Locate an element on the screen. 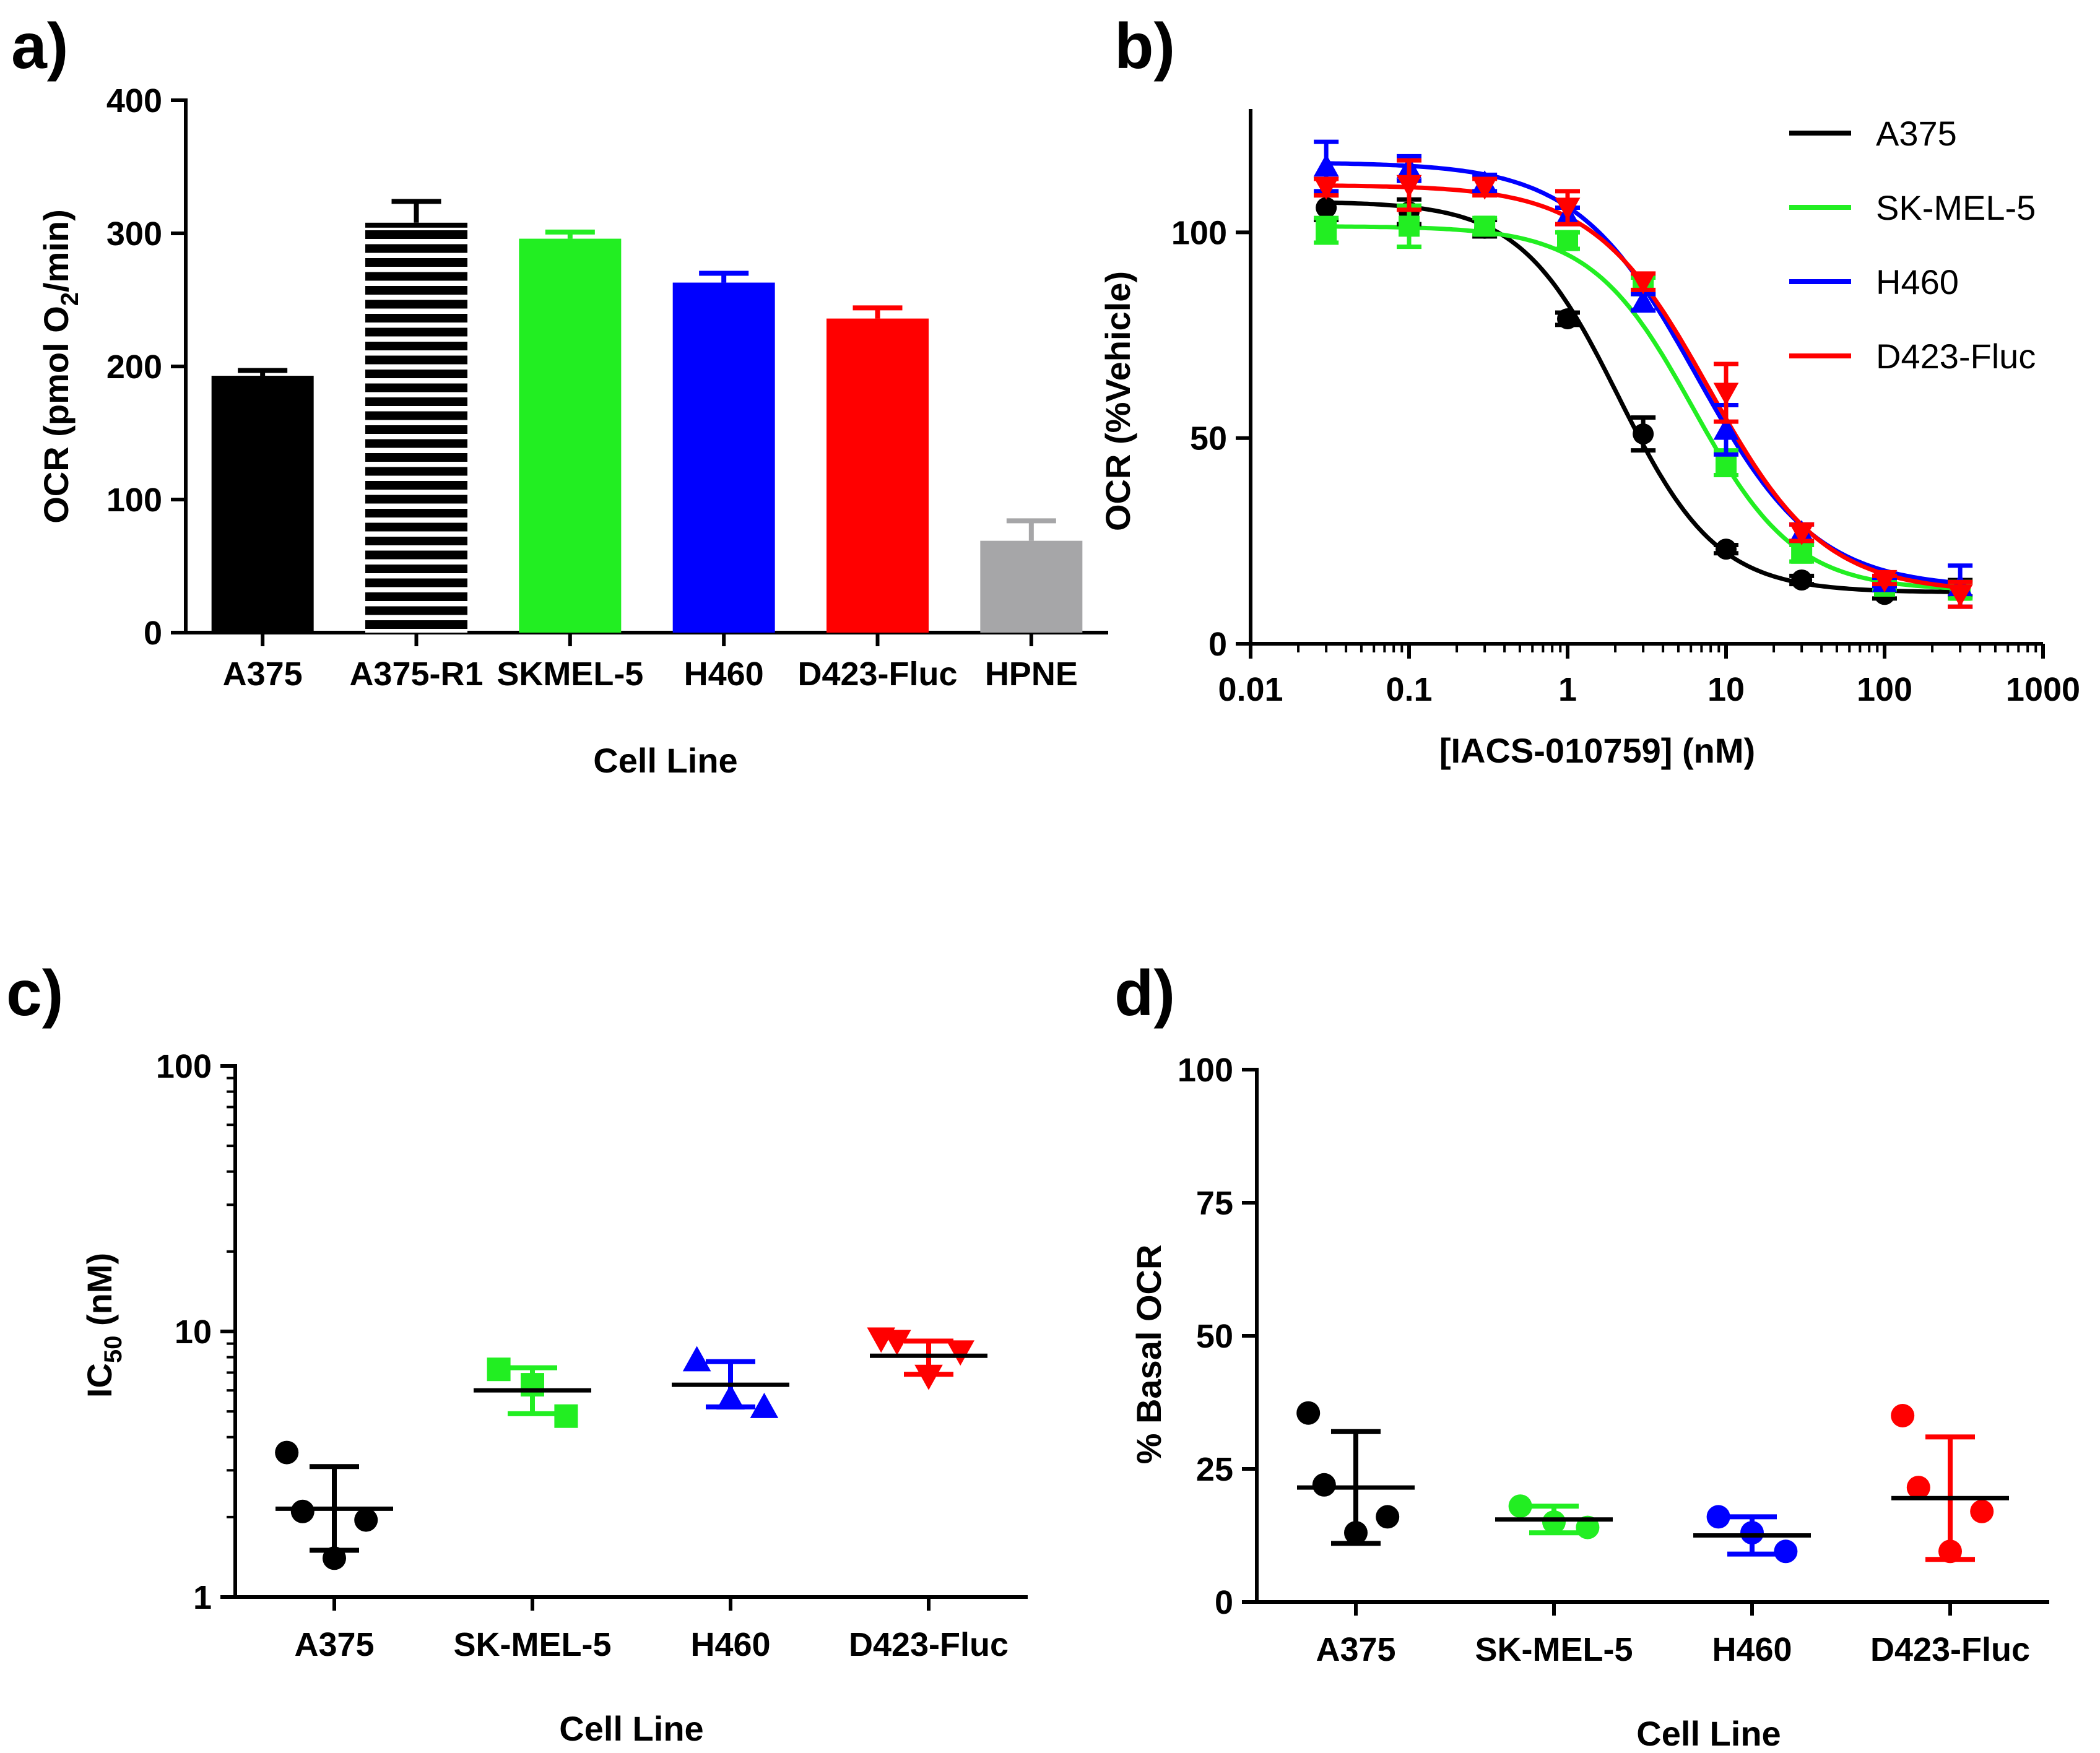  y-axis-title-subscript: 2 is located at coordinates (70, 299).